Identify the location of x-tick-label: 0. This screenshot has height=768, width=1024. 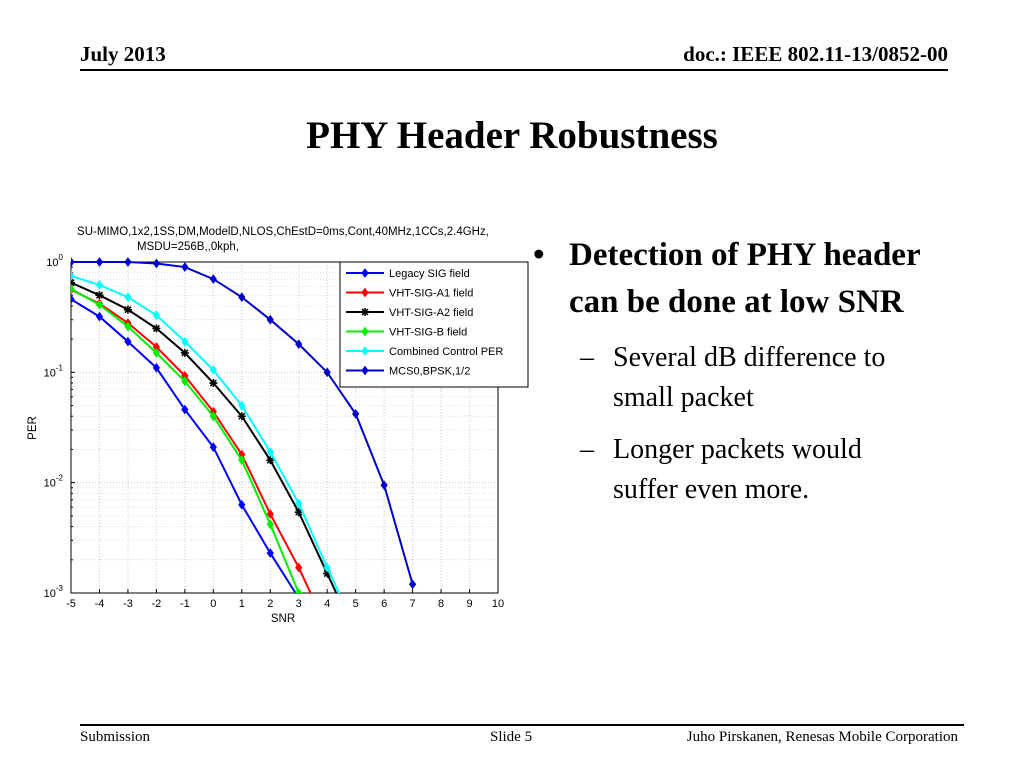
(213, 604).